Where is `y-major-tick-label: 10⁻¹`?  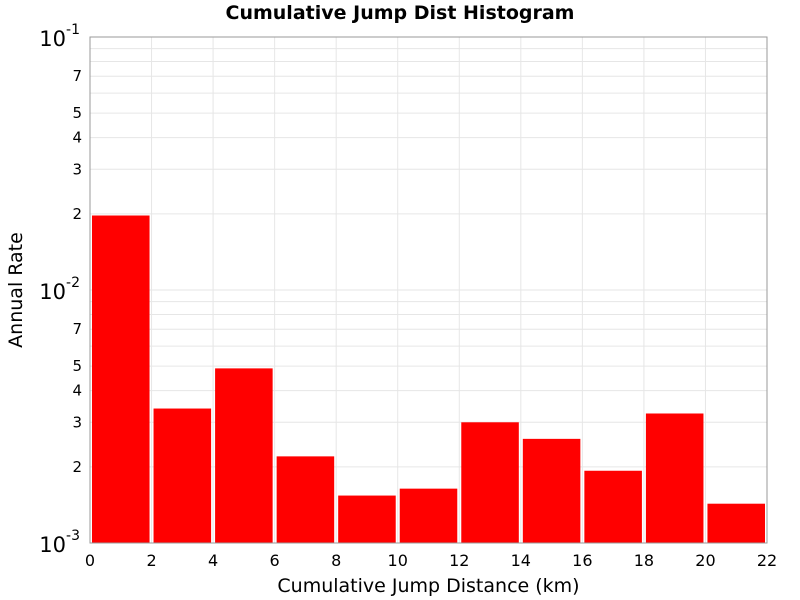
y-major-tick-label: 10⁻¹ is located at coordinates (59, 36).